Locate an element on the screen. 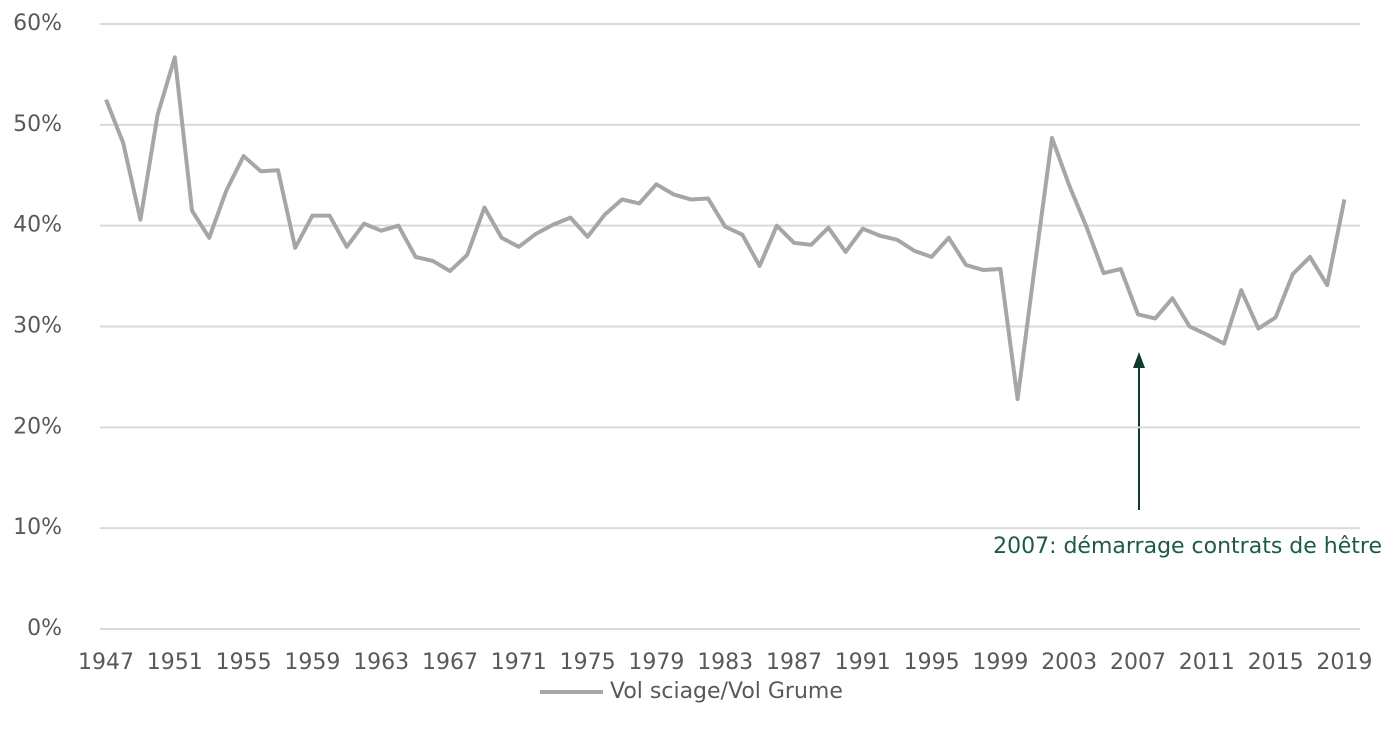  x-tick-label: 1967 is located at coordinates (450, 662).